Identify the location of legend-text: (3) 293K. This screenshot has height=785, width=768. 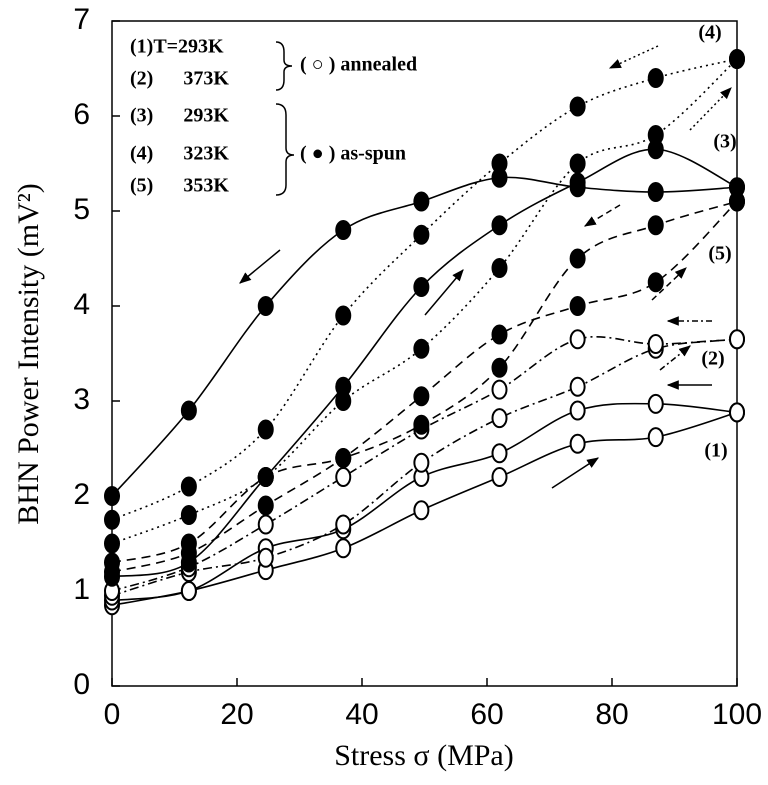
(179, 116).